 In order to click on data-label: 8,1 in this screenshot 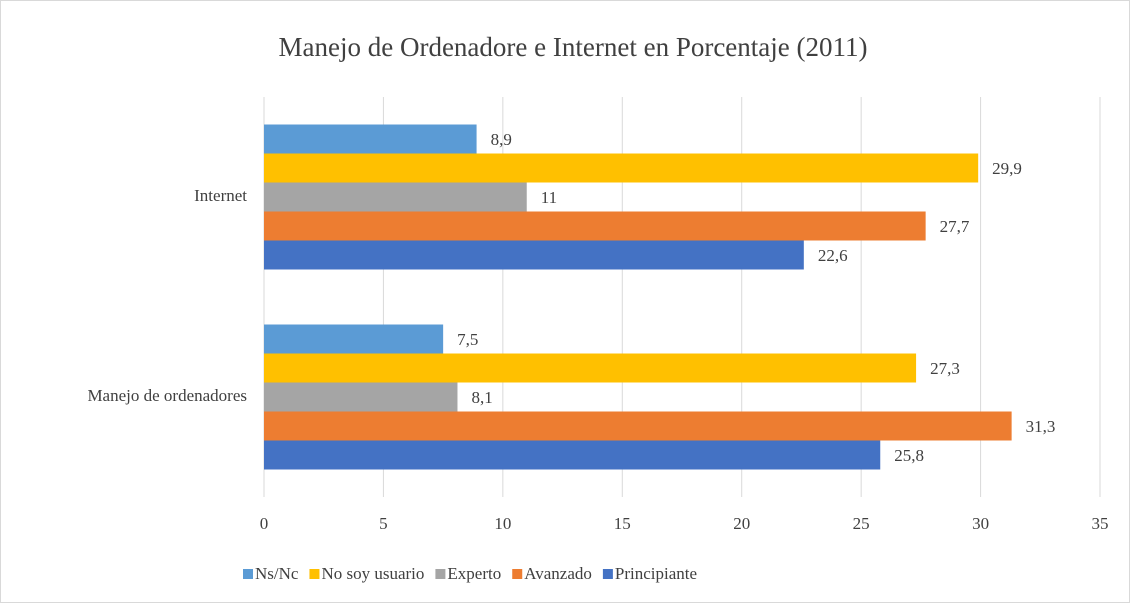, I will do `click(481, 397)`.